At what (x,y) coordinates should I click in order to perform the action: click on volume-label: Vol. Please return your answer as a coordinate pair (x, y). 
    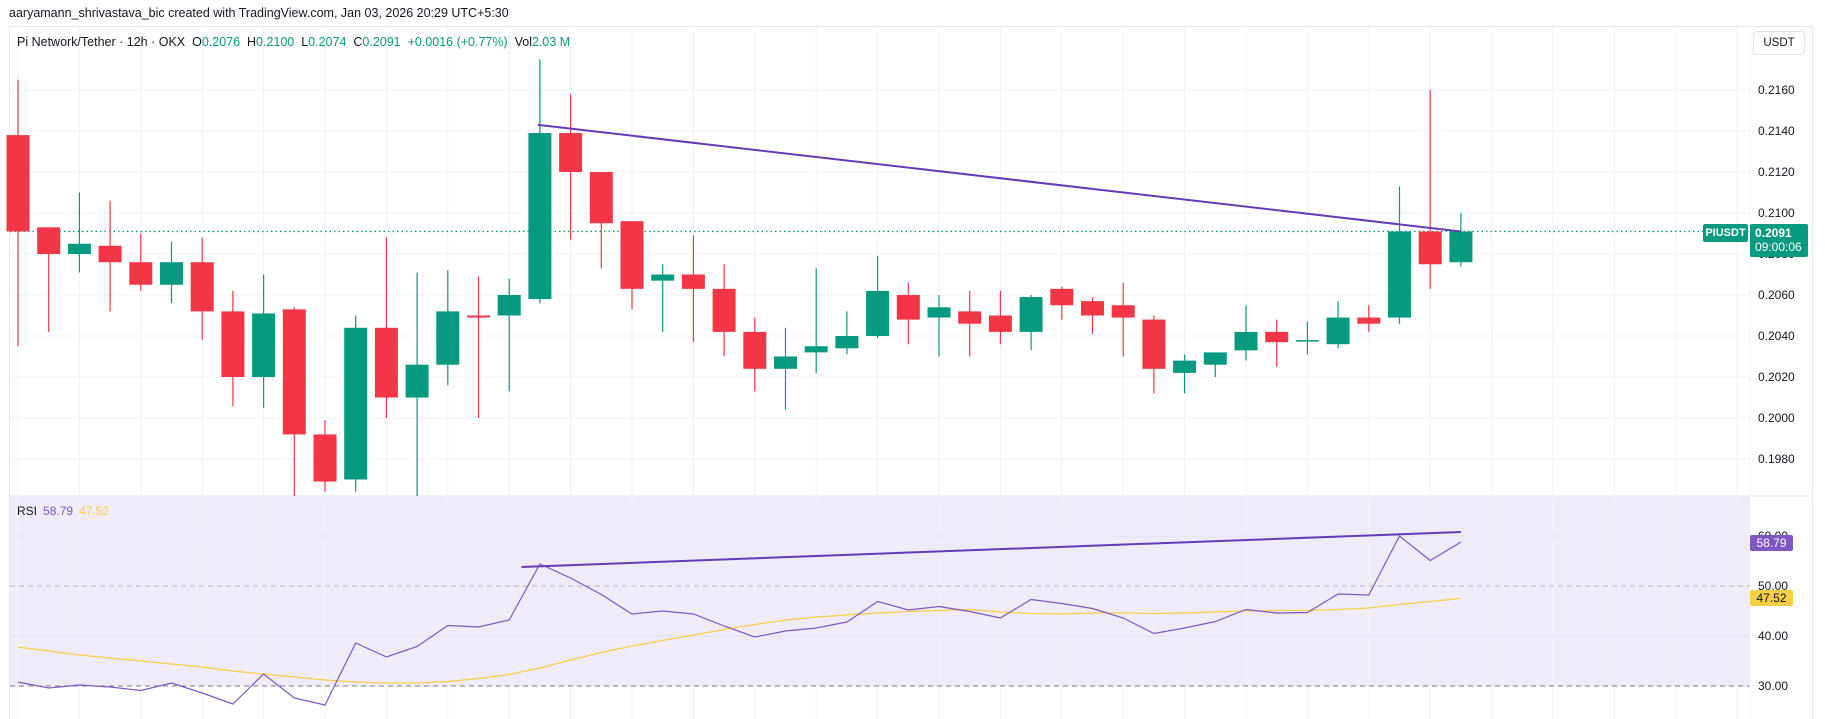
    Looking at the image, I should click on (523, 42).